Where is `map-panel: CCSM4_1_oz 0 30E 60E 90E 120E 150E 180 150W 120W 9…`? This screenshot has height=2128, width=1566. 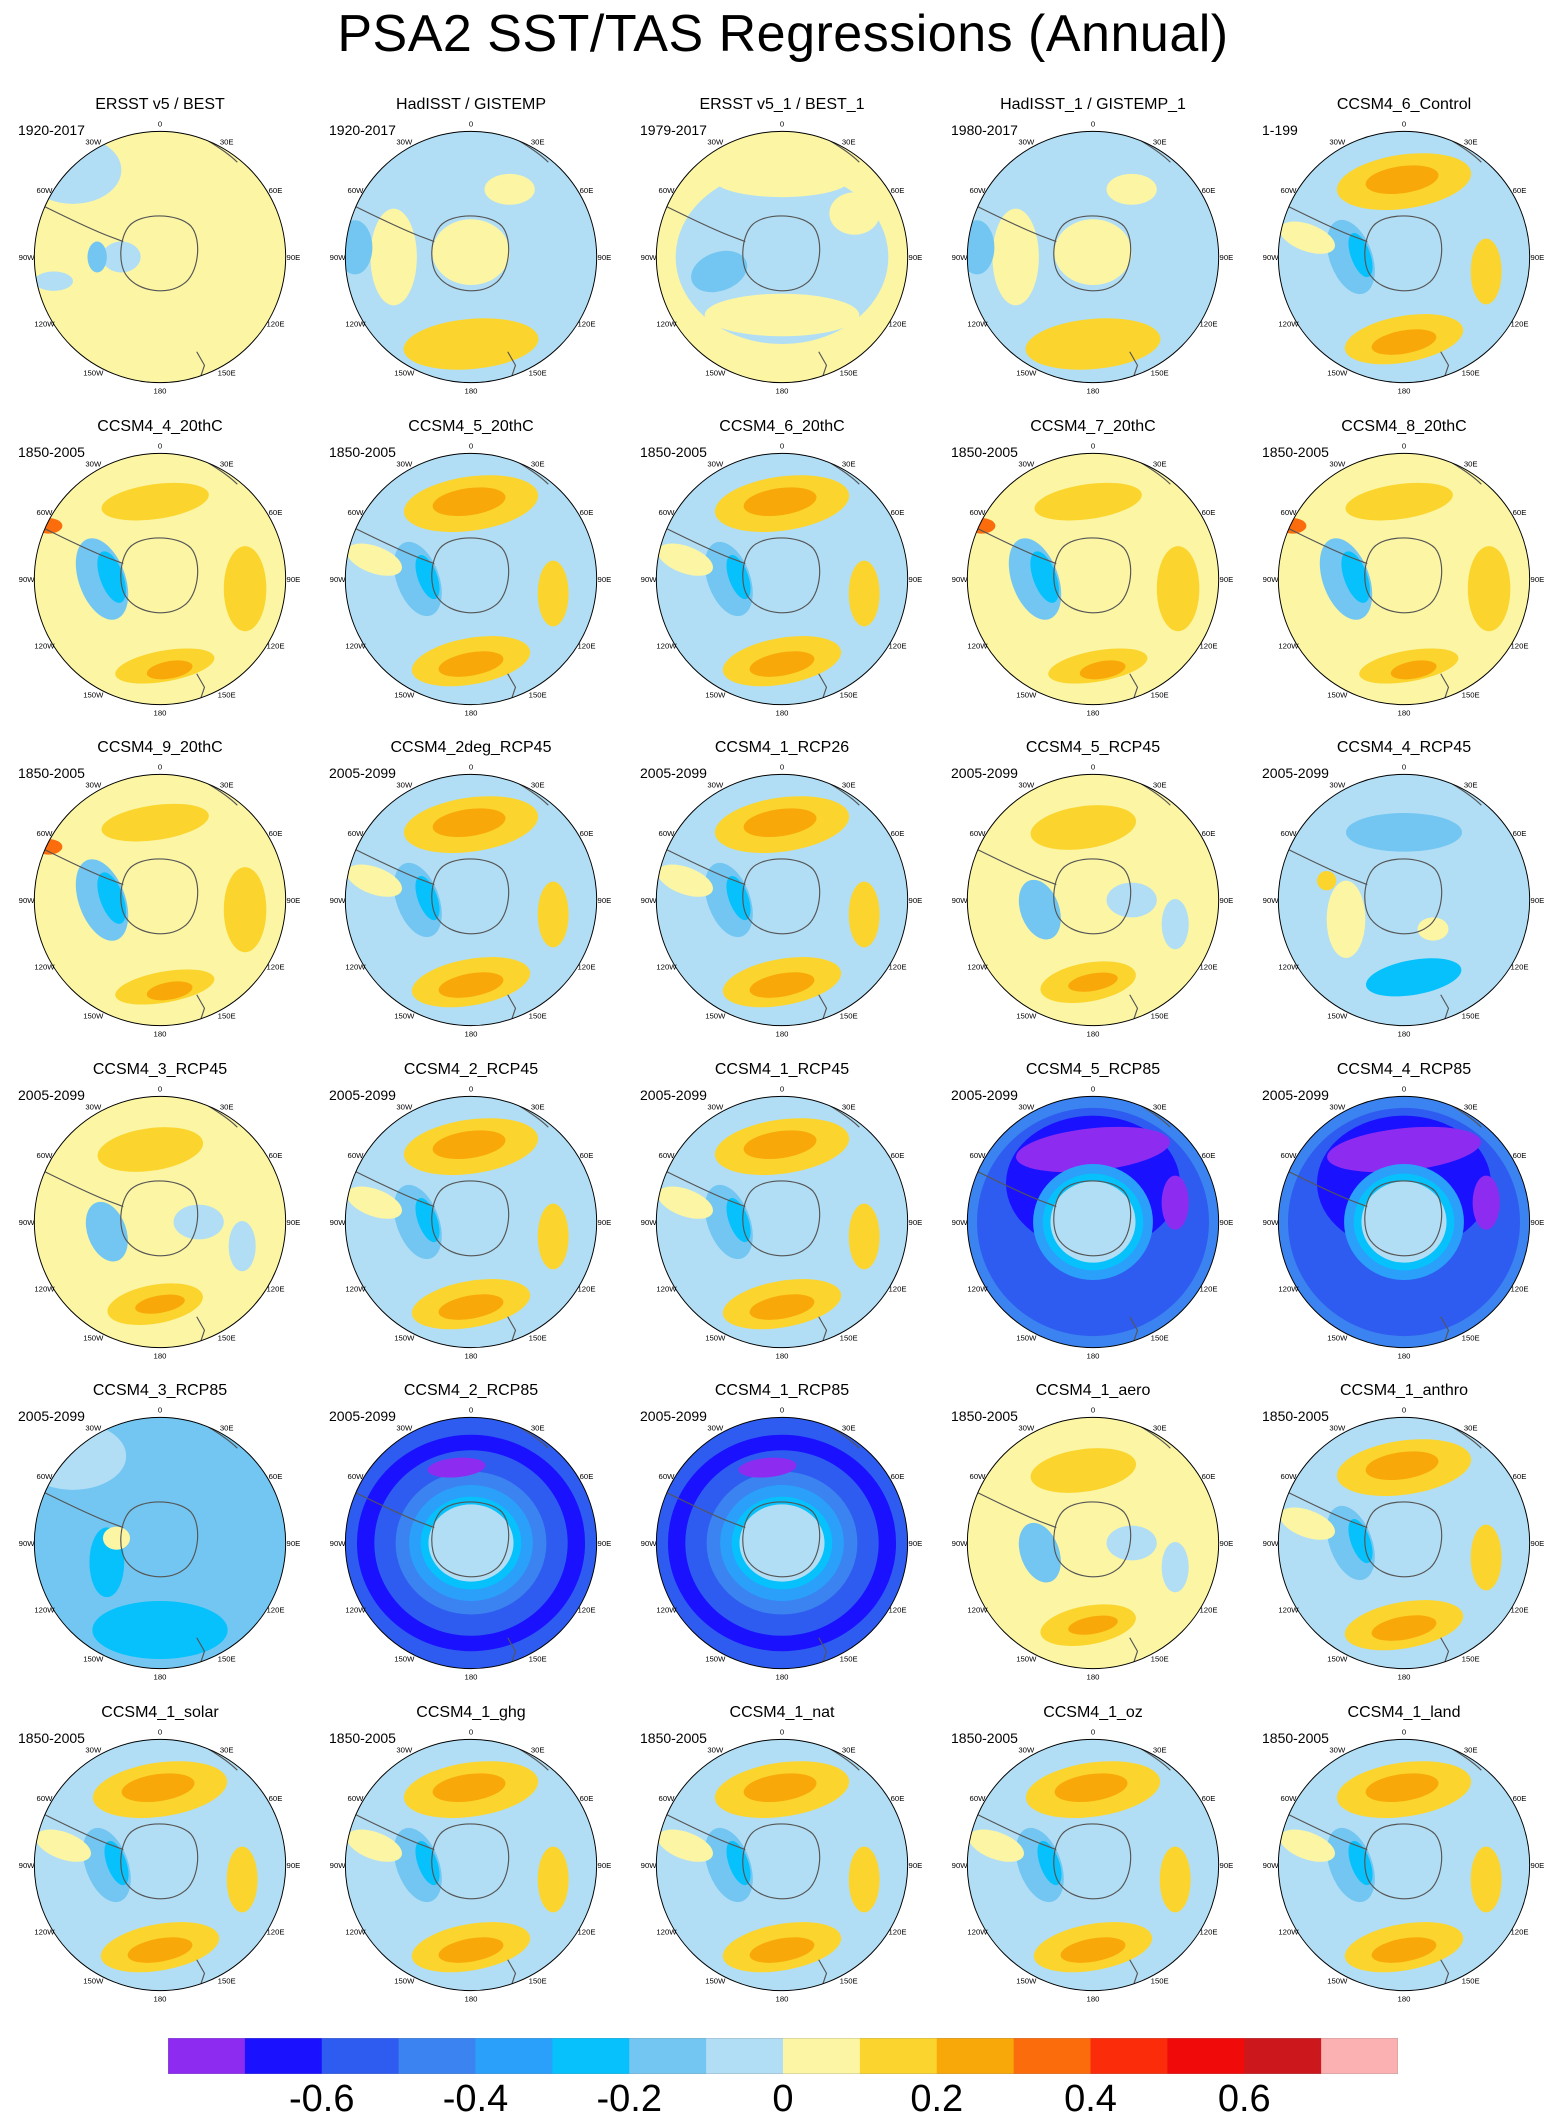 map-panel: CCSM4_1_oz 0 30E 60E 90E 120E 150E 180 150W 120W 9… is located at coordinates (1093, 1859).